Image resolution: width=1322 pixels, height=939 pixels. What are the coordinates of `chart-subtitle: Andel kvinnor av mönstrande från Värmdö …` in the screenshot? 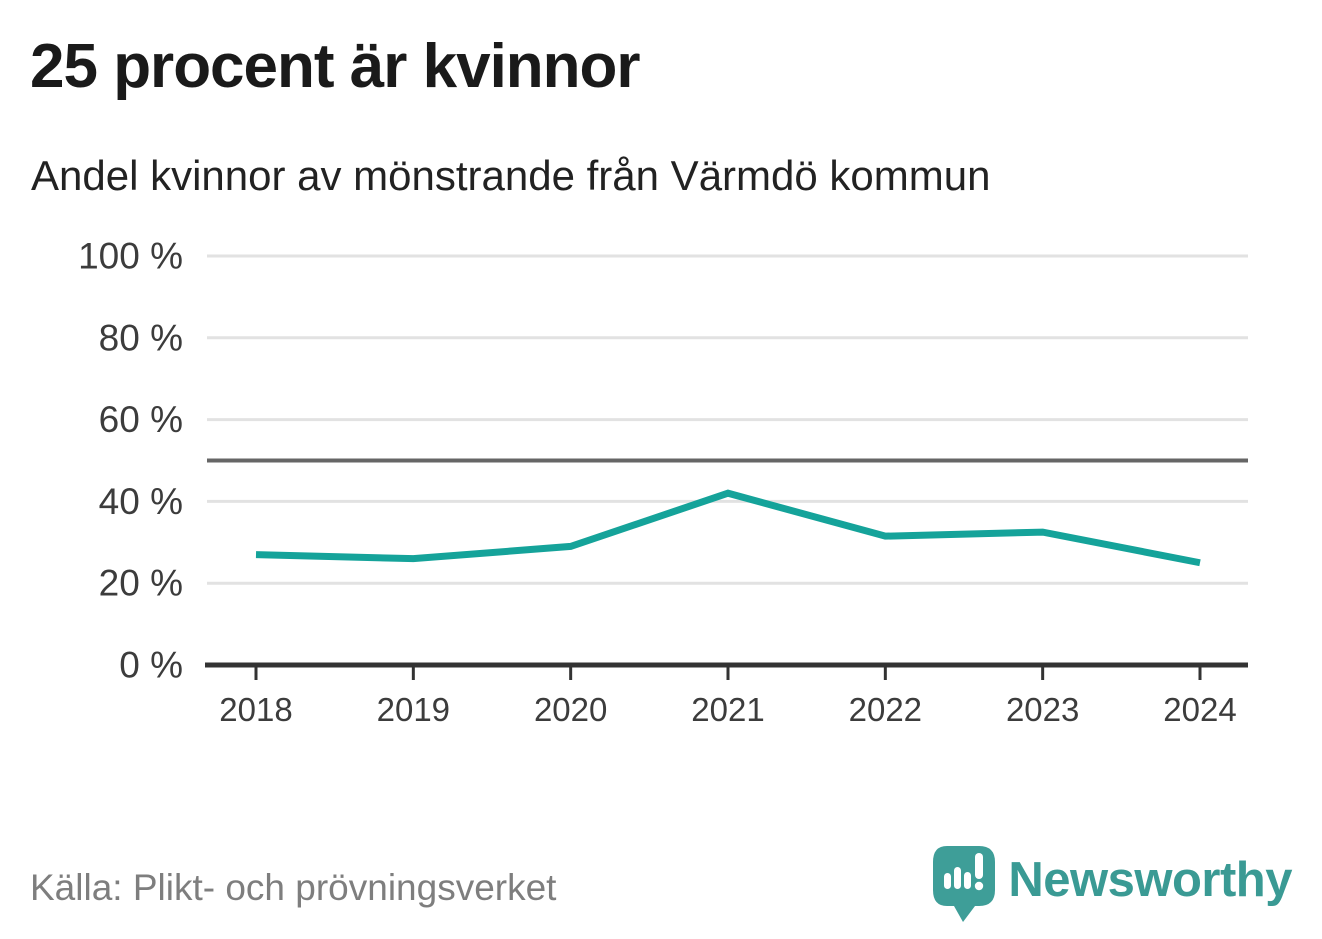 It's located at (511, 175).